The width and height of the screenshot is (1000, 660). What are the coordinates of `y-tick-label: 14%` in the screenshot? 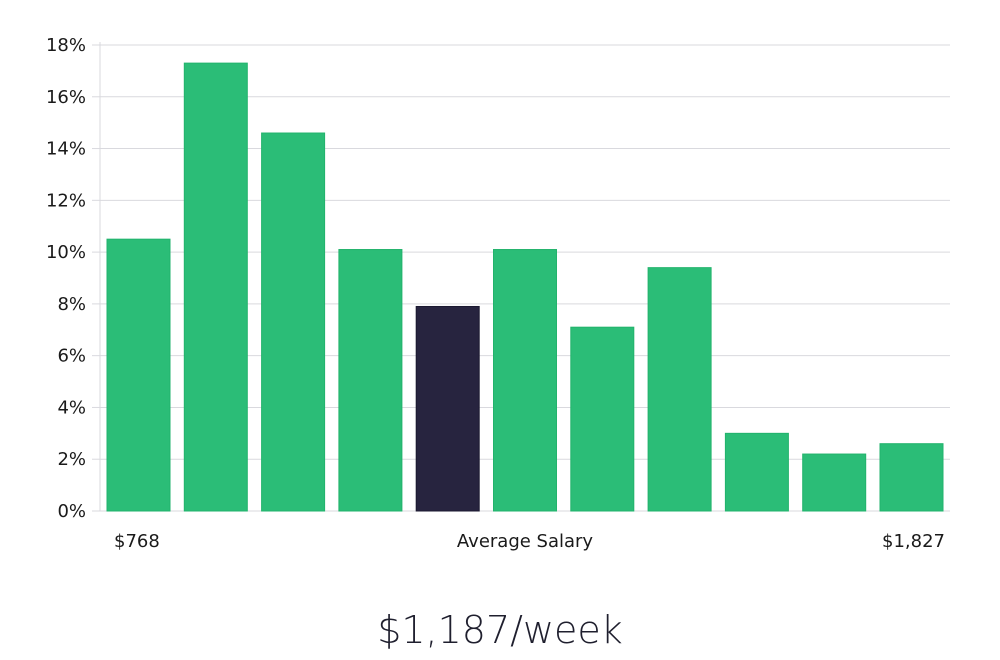 It's located at (66, 149).